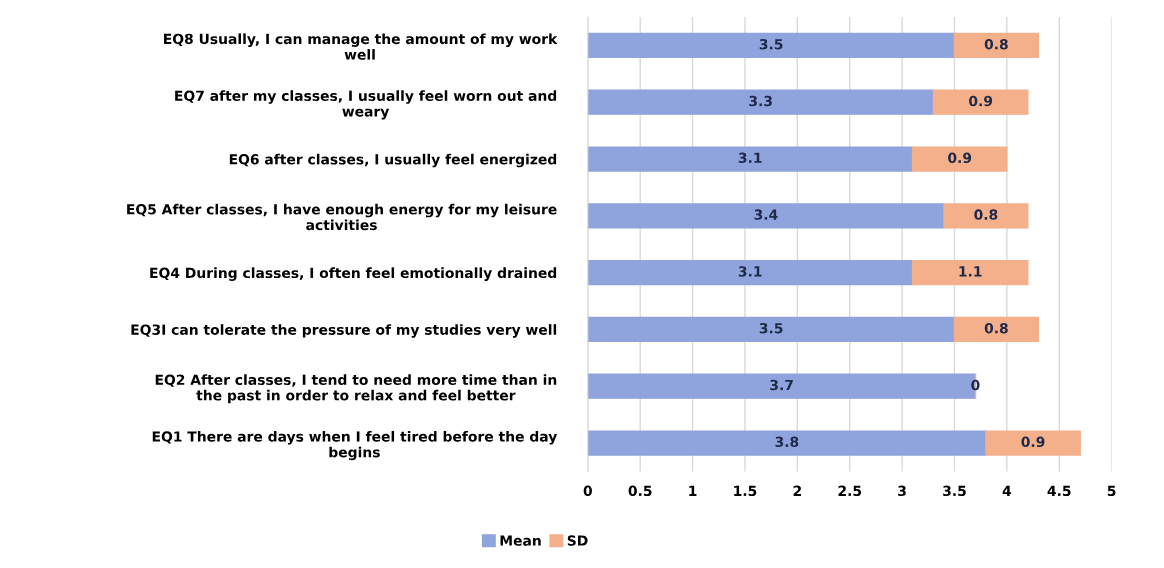 This screenshot has height=568, width=1164. I want to click on data-label: 3.3, so click(760, 101).